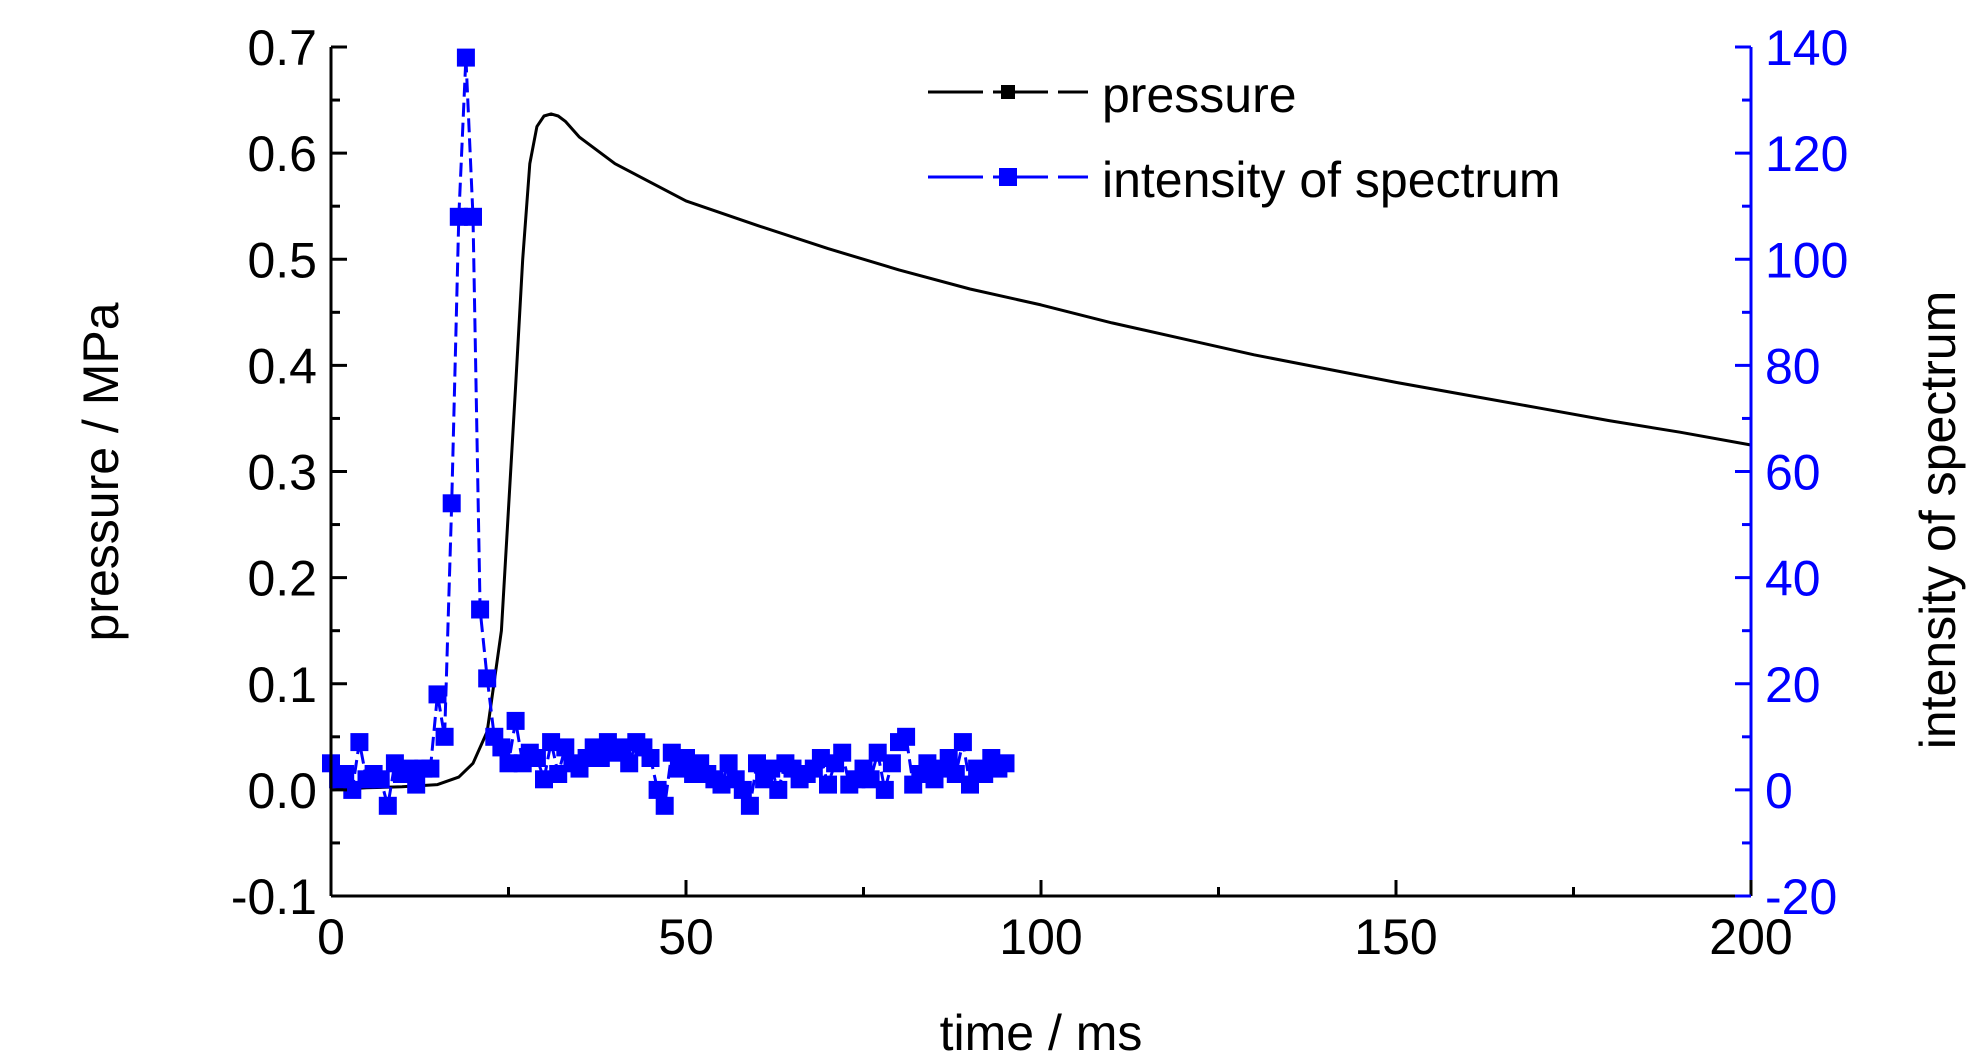 This screenshot has width=1984, height=1062. Describe the element at coordinates (101, 471) in the screenshot. I see `left-axis-label: pressure / MPa` at that location.